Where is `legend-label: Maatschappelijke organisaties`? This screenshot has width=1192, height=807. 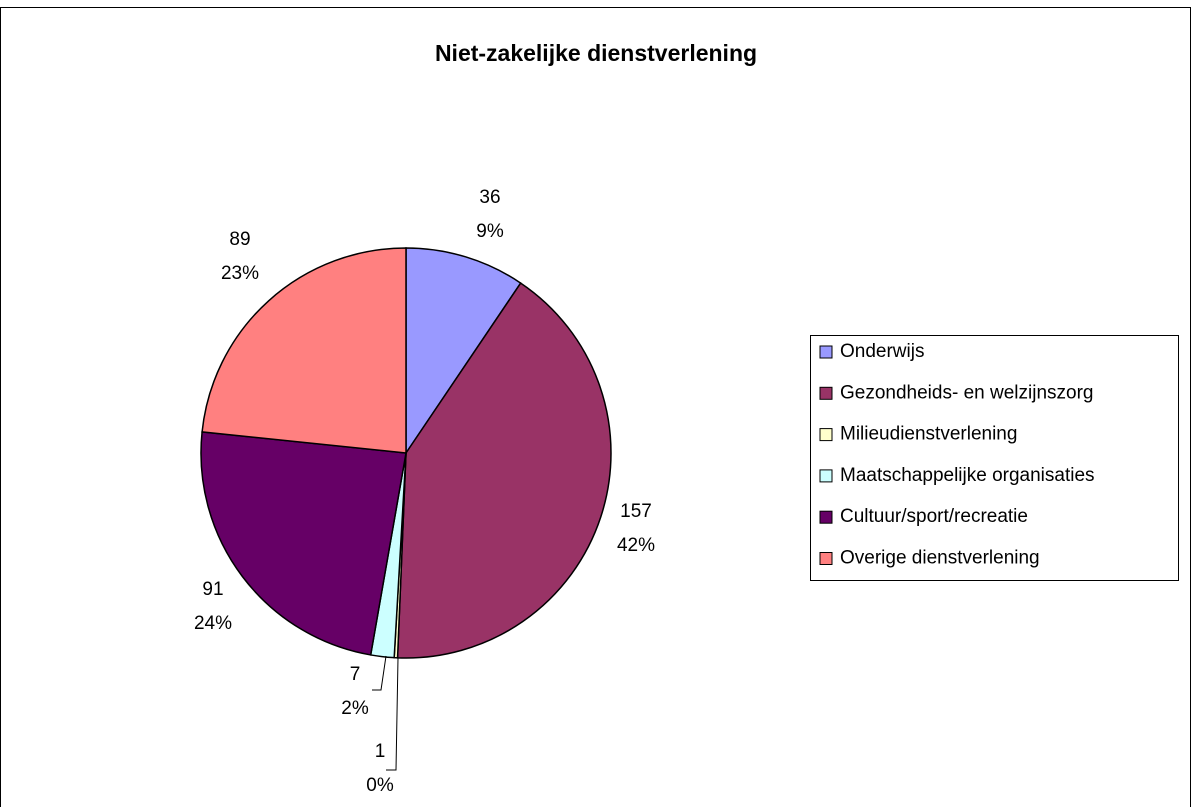
legend-label: Maatschappelijke organisaties is located at coordinates (967, 475).